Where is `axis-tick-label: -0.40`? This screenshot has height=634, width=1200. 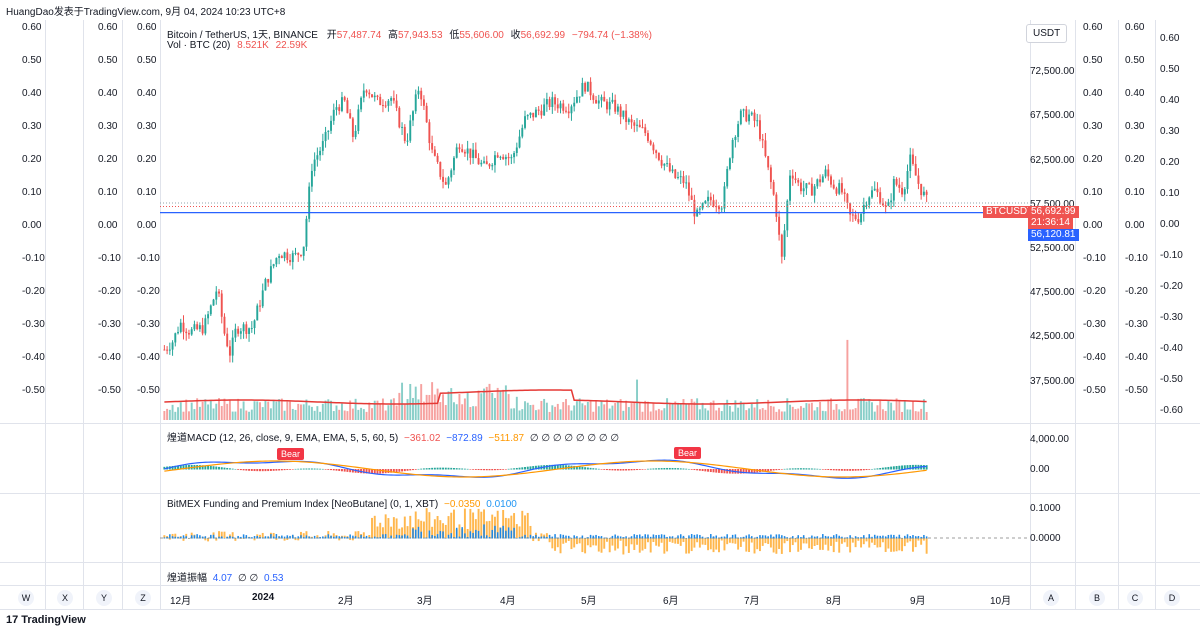
axis-tick-label: -0.40 is located at coordinates (109, 357).